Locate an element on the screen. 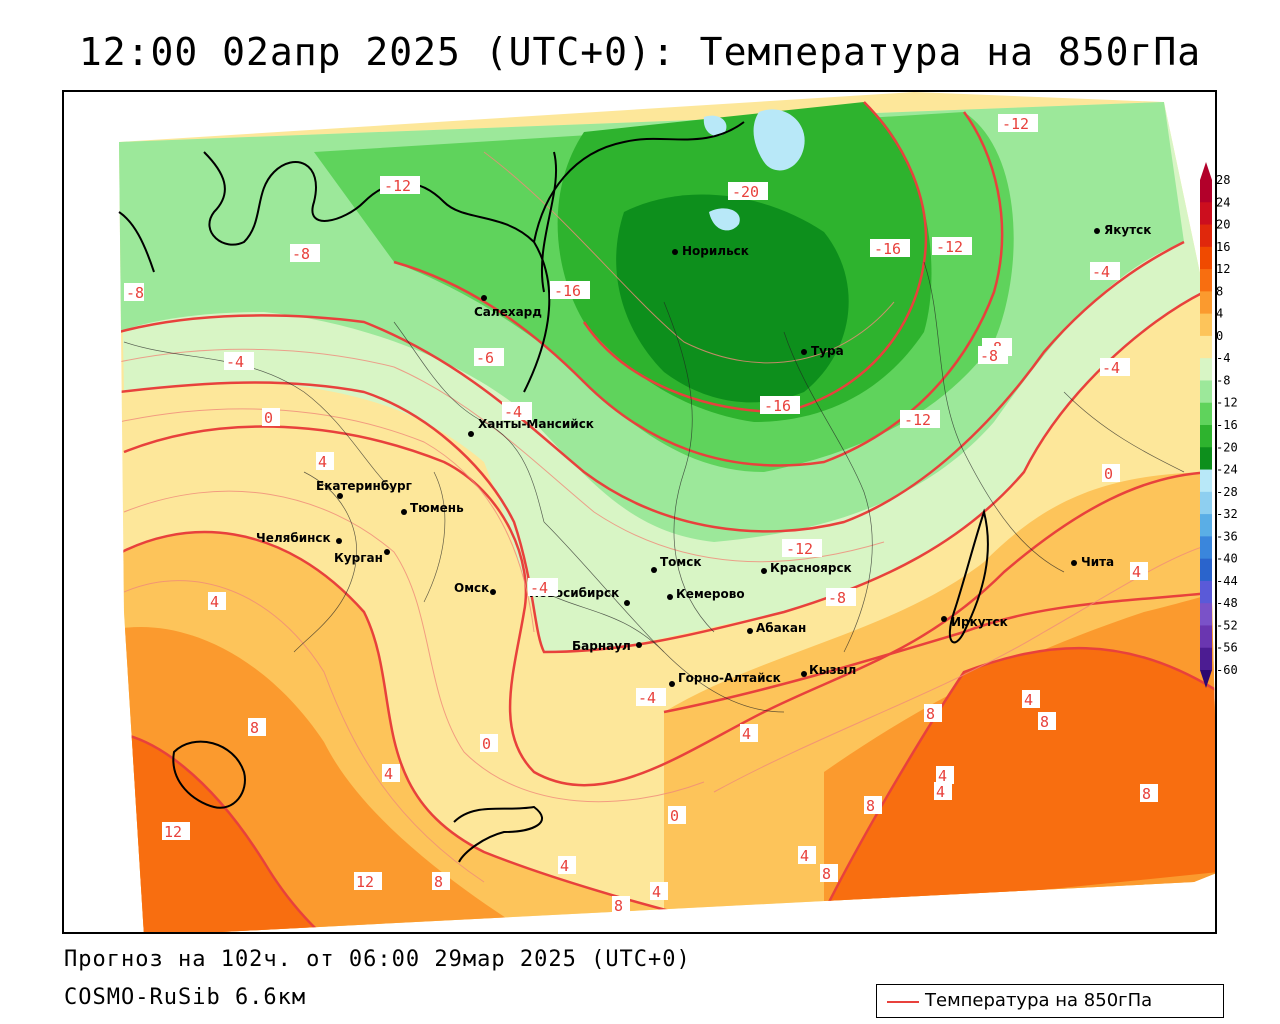  city-chita: Чита is located at coordinates (1092, 562).